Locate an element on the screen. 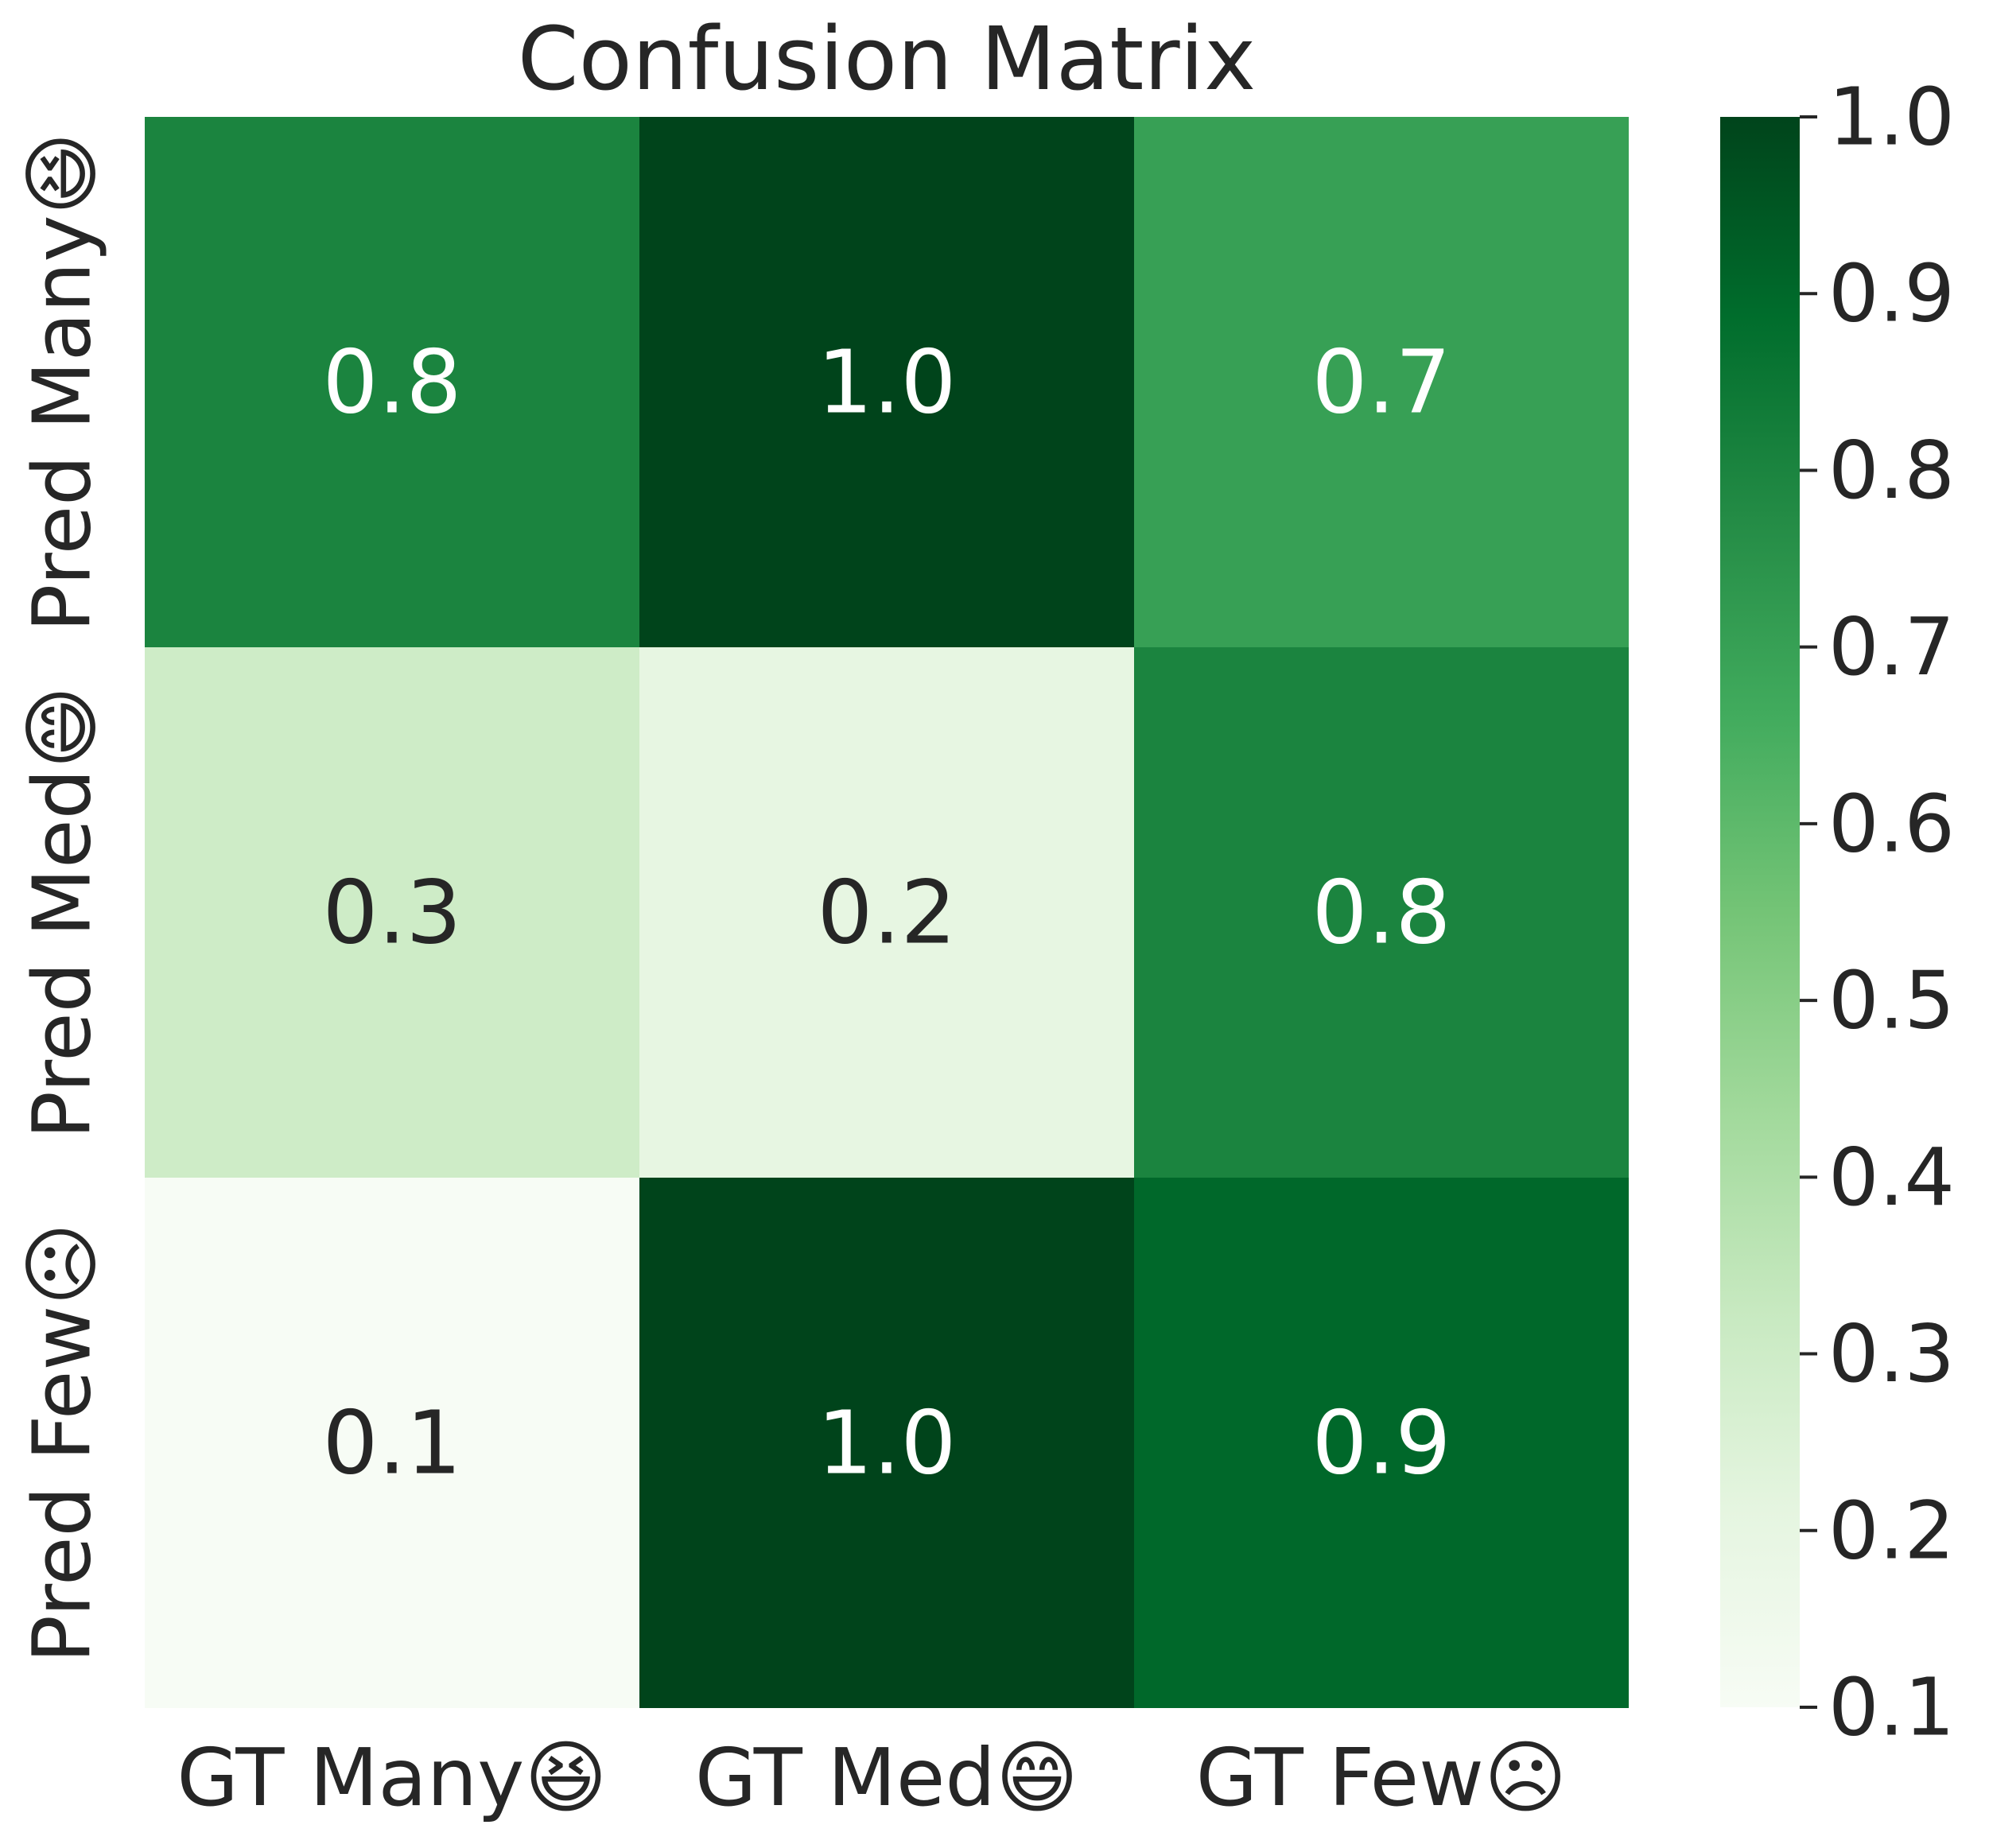 This screenshot has width=1989, height=1848. cell-value-r1-c0: 0.3 is located at coordinates (392, 913).